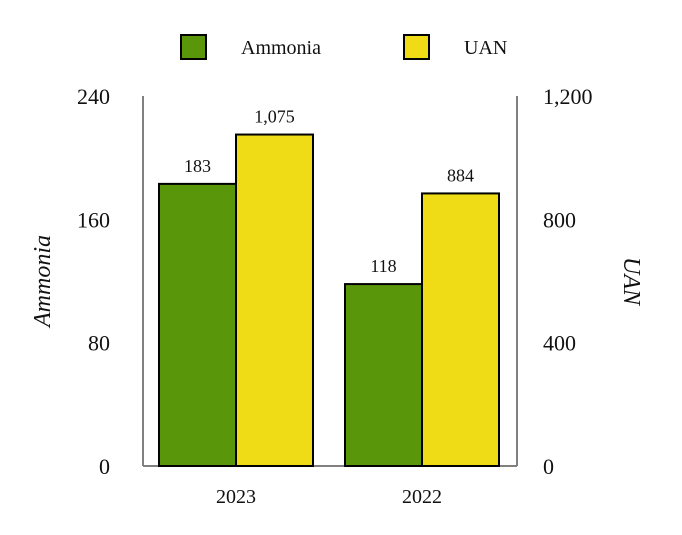 This screenshot has width=682, height=535. What do you see at coordinates (99, 343) in the screenshot?
I see `left-tick-label: 80` at bounding box center [99, 343].